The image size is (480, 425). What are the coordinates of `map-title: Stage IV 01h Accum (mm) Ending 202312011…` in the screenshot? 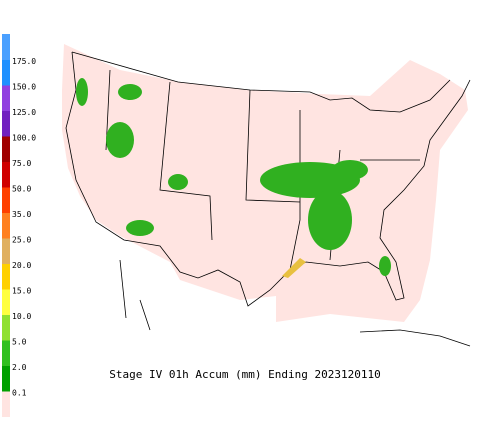 It's located at (245, 374).